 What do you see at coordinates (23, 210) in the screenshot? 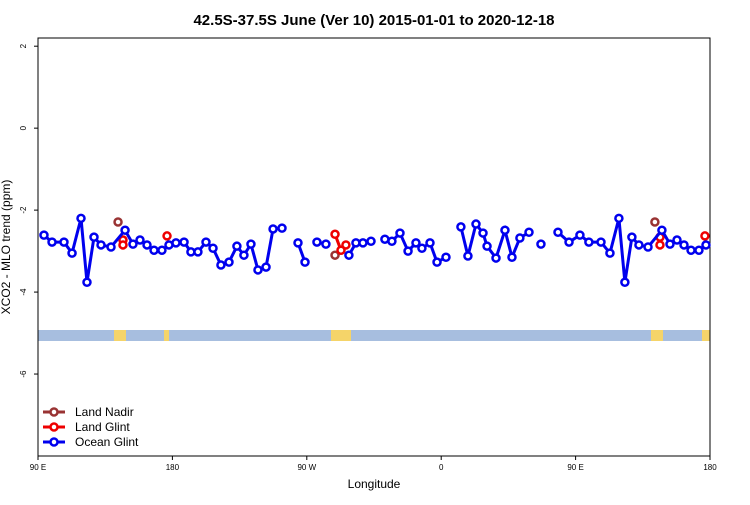
I see `y-tick-label: -2` at bounding box center [23, 210].